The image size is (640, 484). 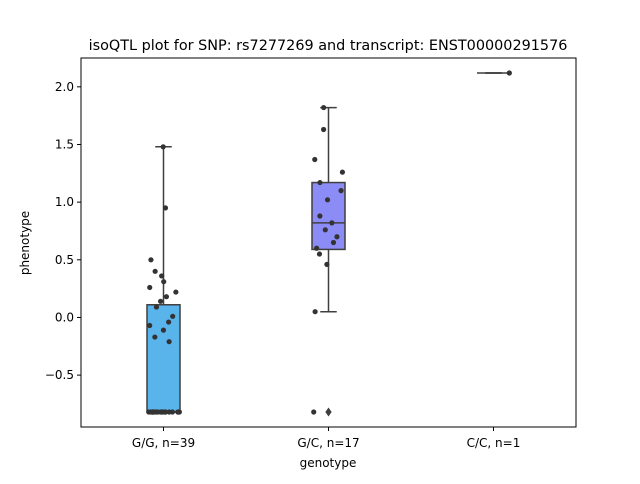 I want to click on y-axis: −0.5 0.0 0.5 1.0 1.5 2.0, so click(x=63, y=231).